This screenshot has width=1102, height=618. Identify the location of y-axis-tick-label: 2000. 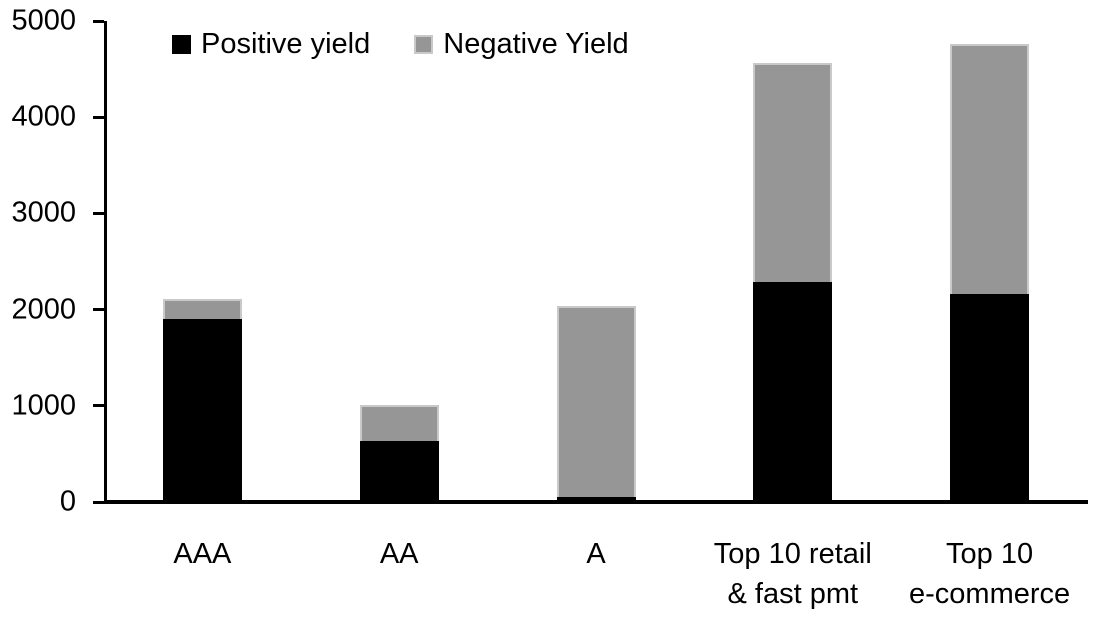
(43, 309).